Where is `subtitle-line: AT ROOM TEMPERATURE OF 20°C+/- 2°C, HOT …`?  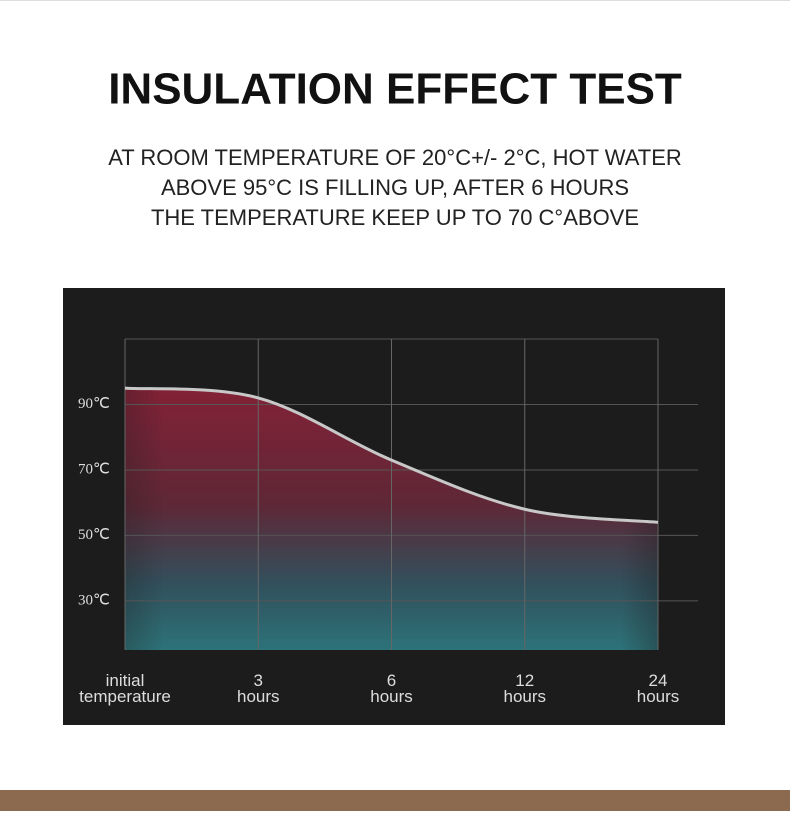
subtitle-line: AT ROOM TEMPERATURE OF 20°C+/- 2°C, HOT … is located at coordinates (395, 157).